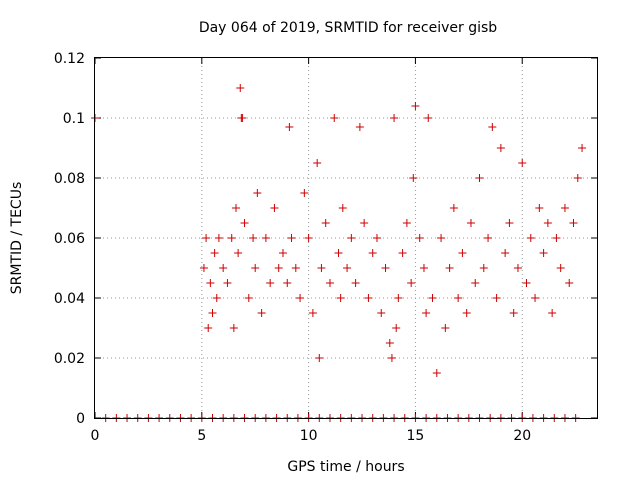  I want to click on x-axis-label: GPS time / hours, so click(345, 467).